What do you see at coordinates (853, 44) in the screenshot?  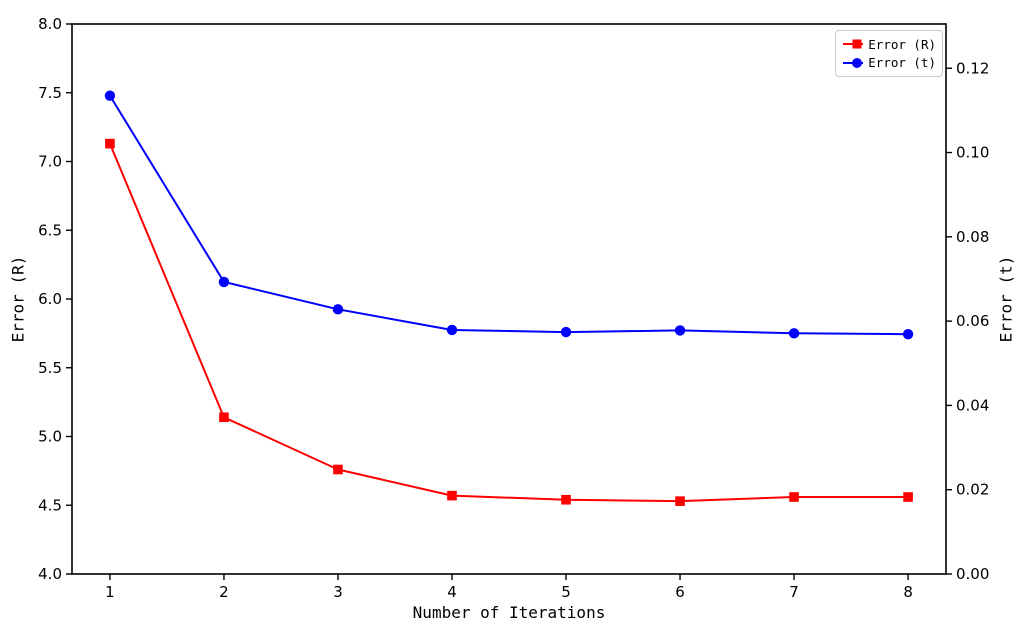 I see `legend-sample-square-icon` at bounding box center [853, 44].